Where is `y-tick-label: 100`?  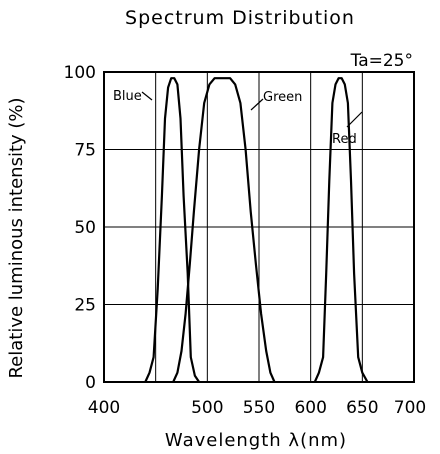
y-tick-label: 100 is located at coordinates (80, 73).